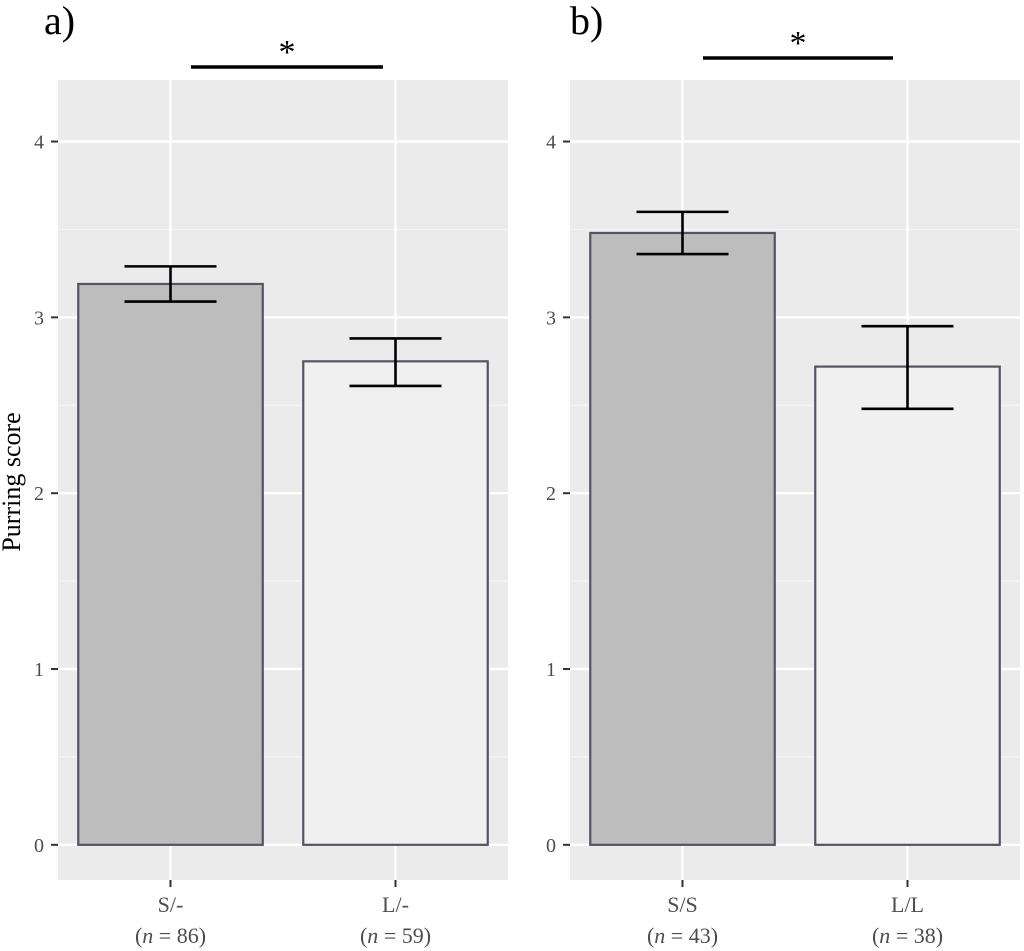 This screenshot has width=1024, height=951. Describe the element at coordinates (13, 481) in the screenshot. I see `y-axis-title: Purring score` at that location.